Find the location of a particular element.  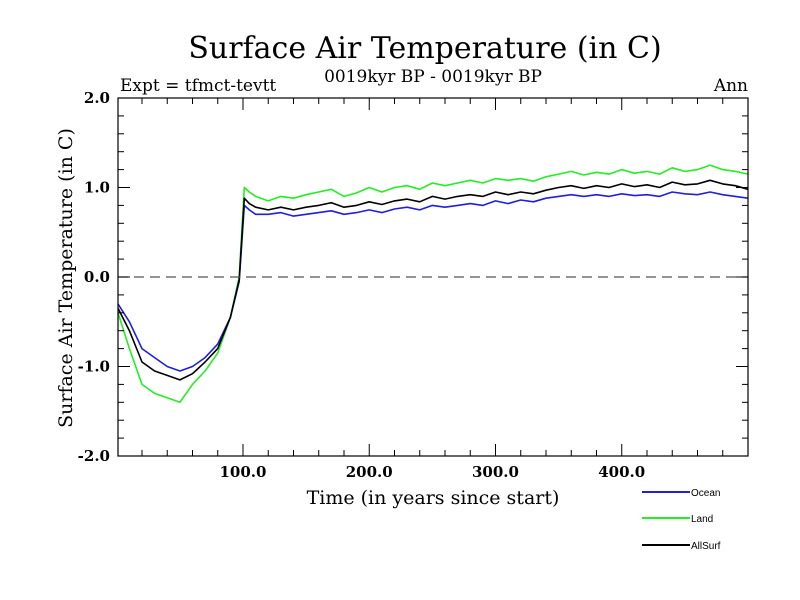

experiment-label: Expt = tfmct-tevtt is located at coordinates (198, 86).